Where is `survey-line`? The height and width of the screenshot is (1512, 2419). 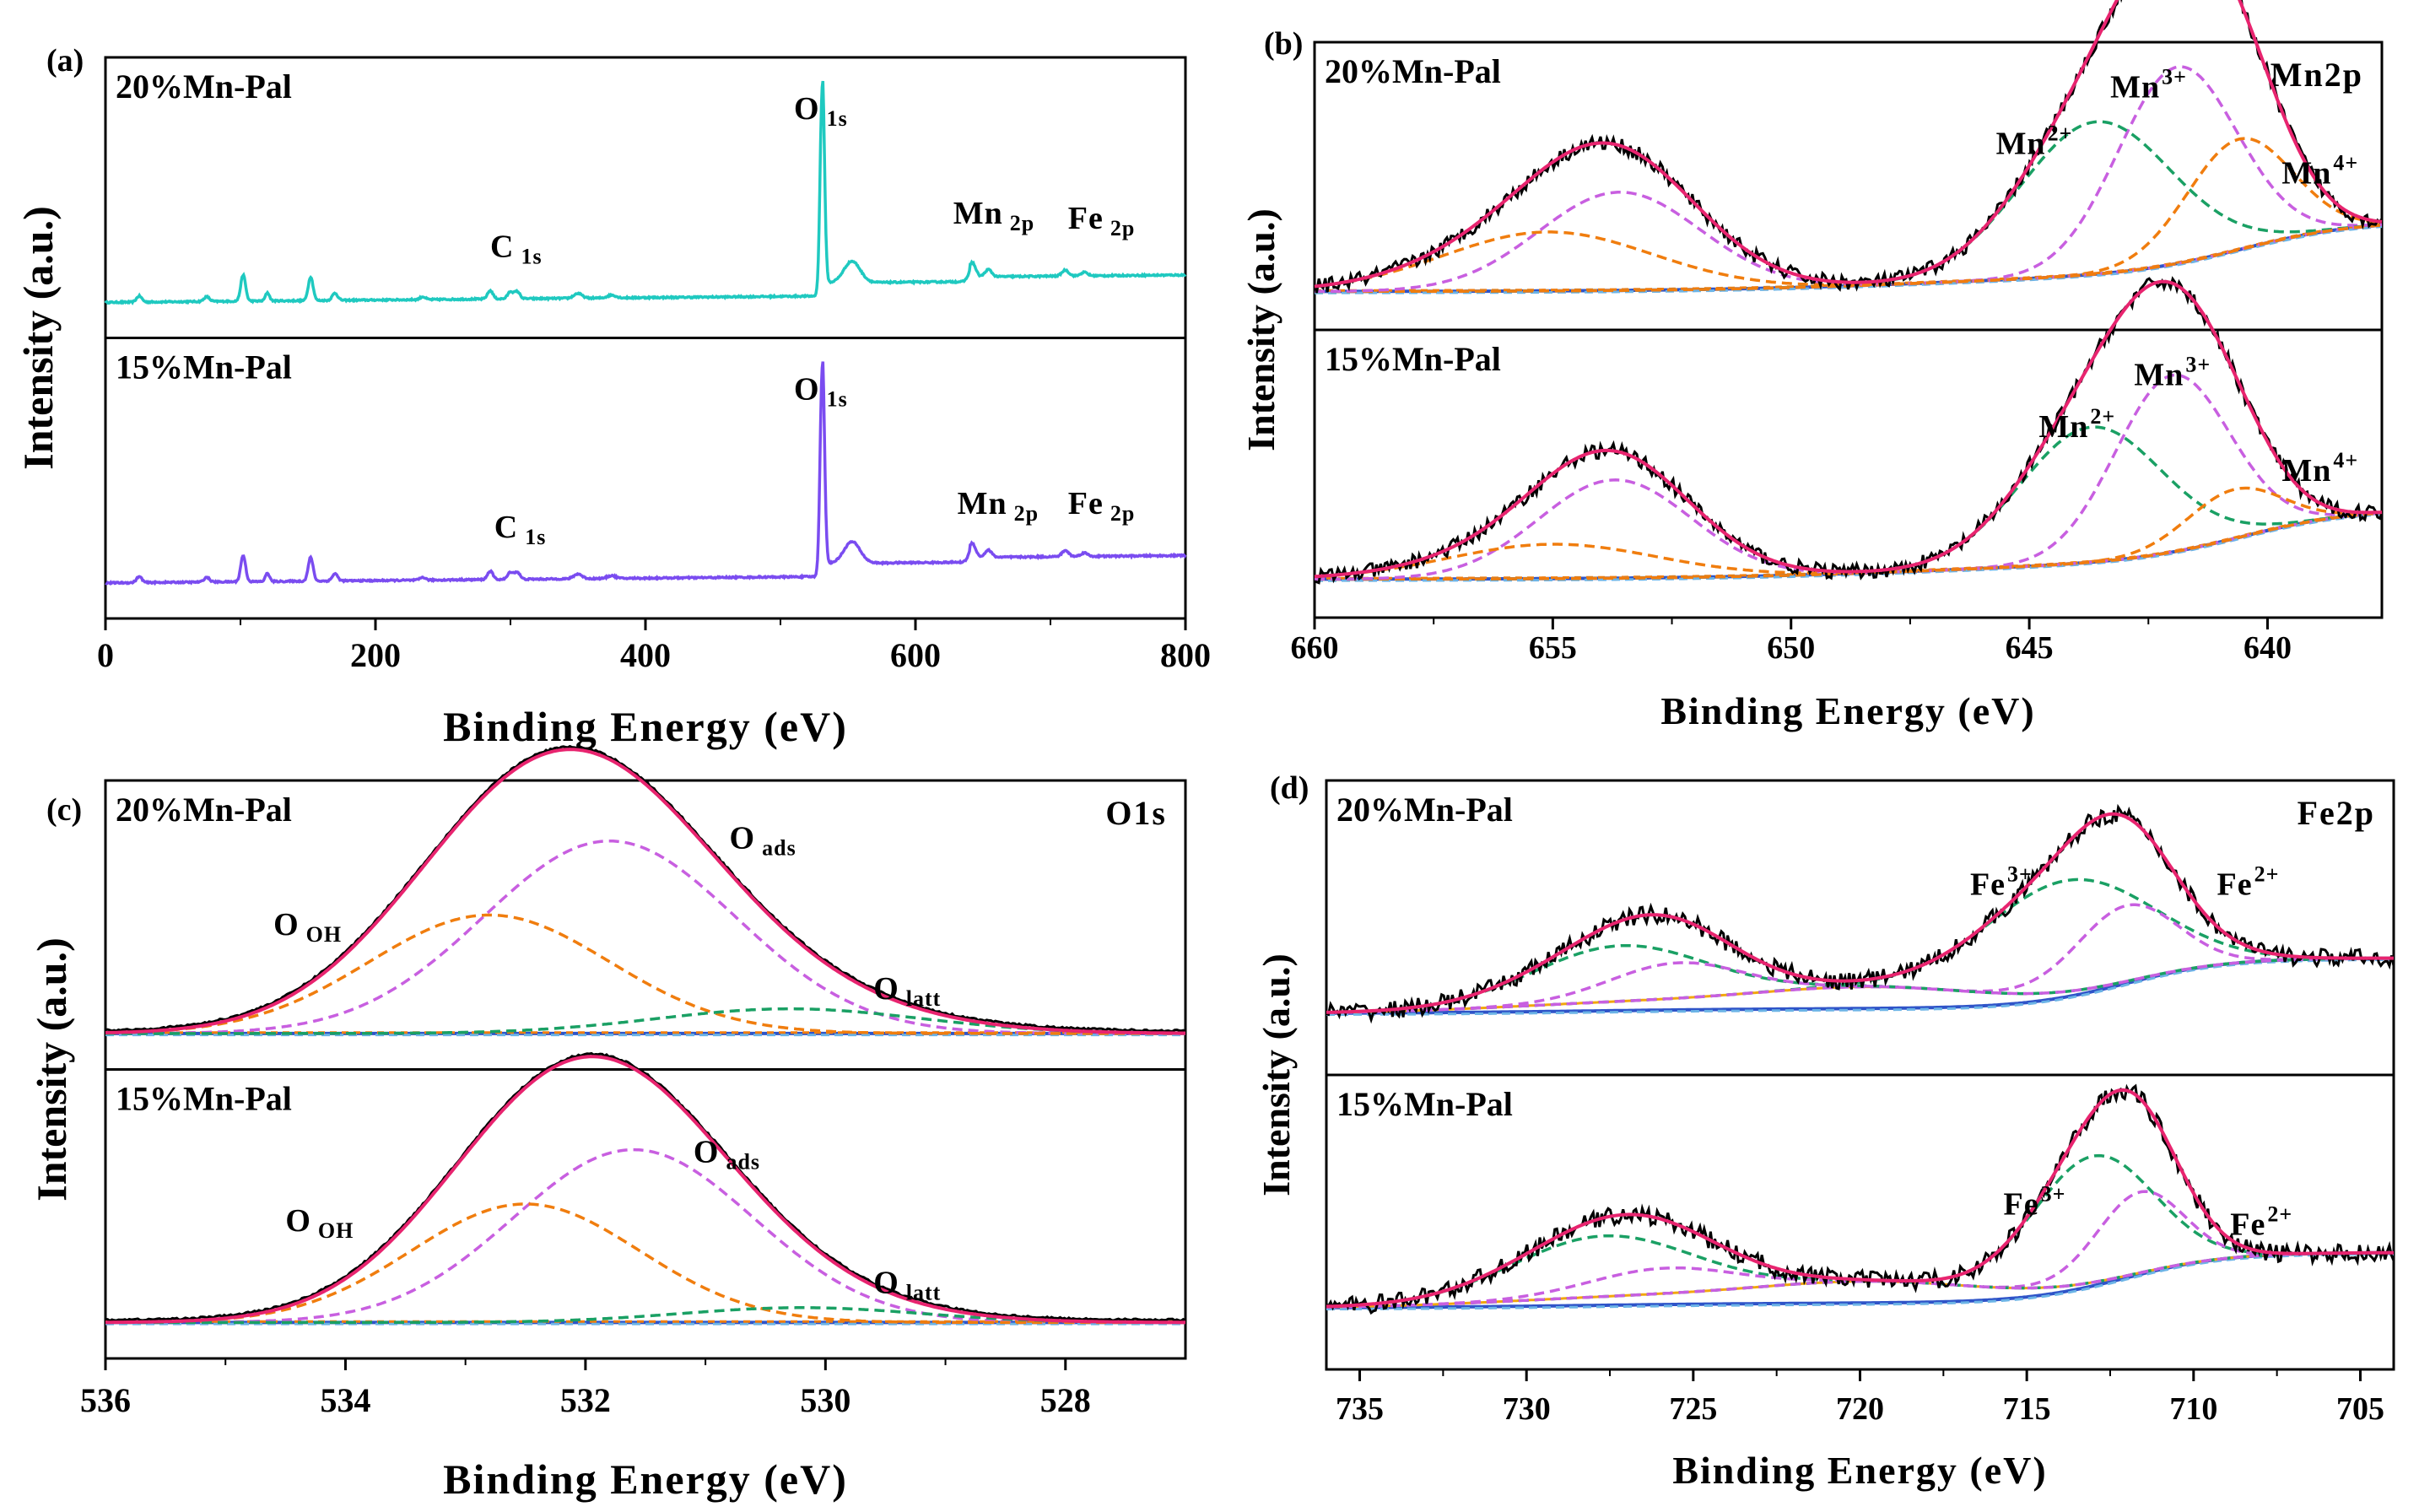 survey-line is located at coordinates (645, 192).